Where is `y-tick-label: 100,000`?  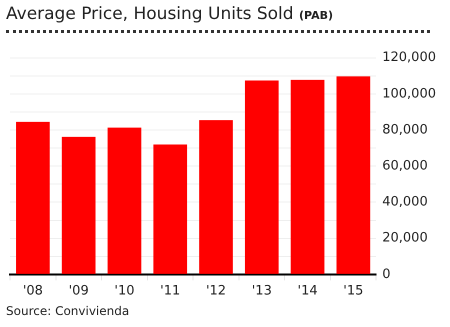
y-tick-label: 100,000 is located at coordinates (409, 94).